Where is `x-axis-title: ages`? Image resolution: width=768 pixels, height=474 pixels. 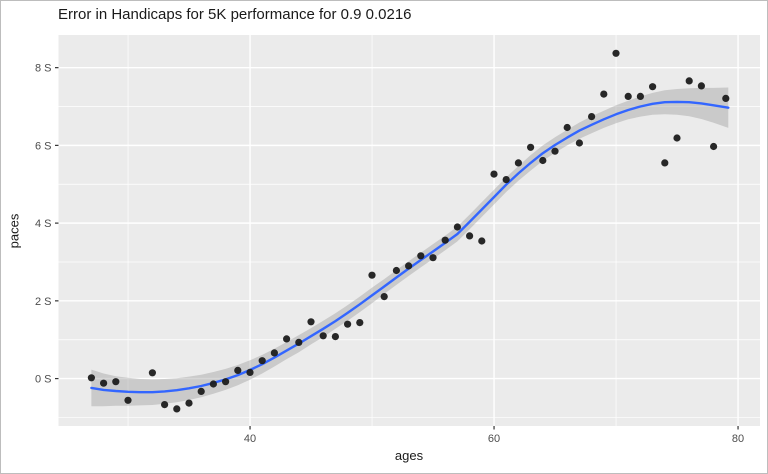 x-axis-title: ages is located at coordinates (409, 455).